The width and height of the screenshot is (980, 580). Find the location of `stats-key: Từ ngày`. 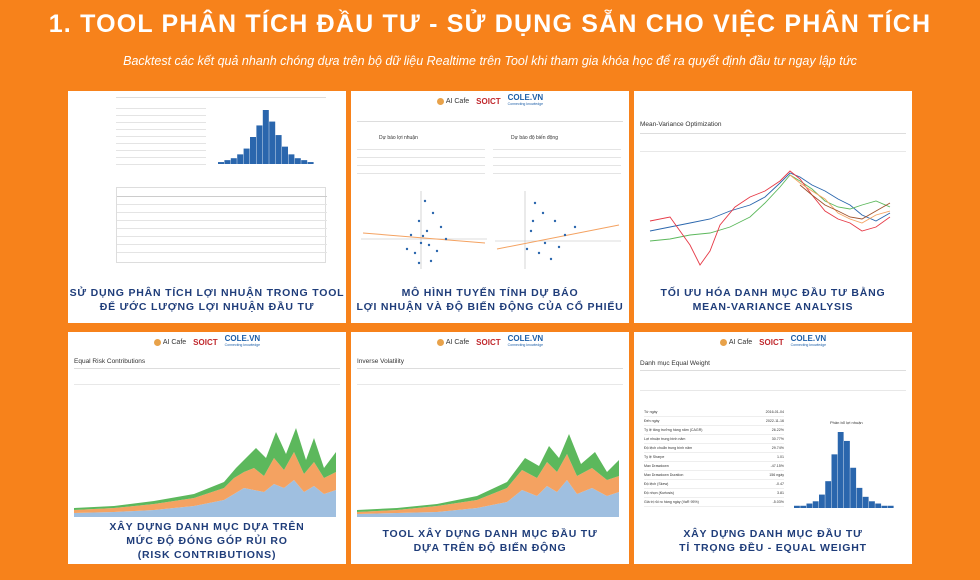

stats-key: Từ ngày is located at coordinates (651, 412).